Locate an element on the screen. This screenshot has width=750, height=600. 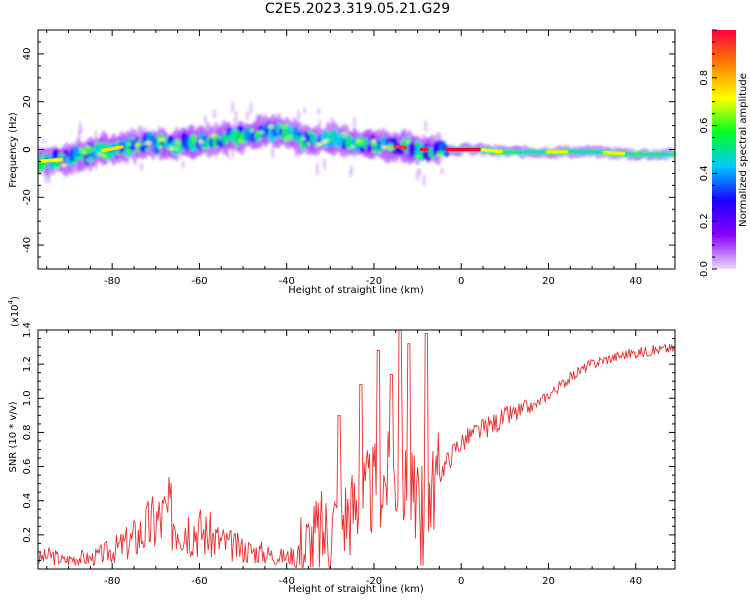
spectrogram-blobs is located at coordinates (356, 144).